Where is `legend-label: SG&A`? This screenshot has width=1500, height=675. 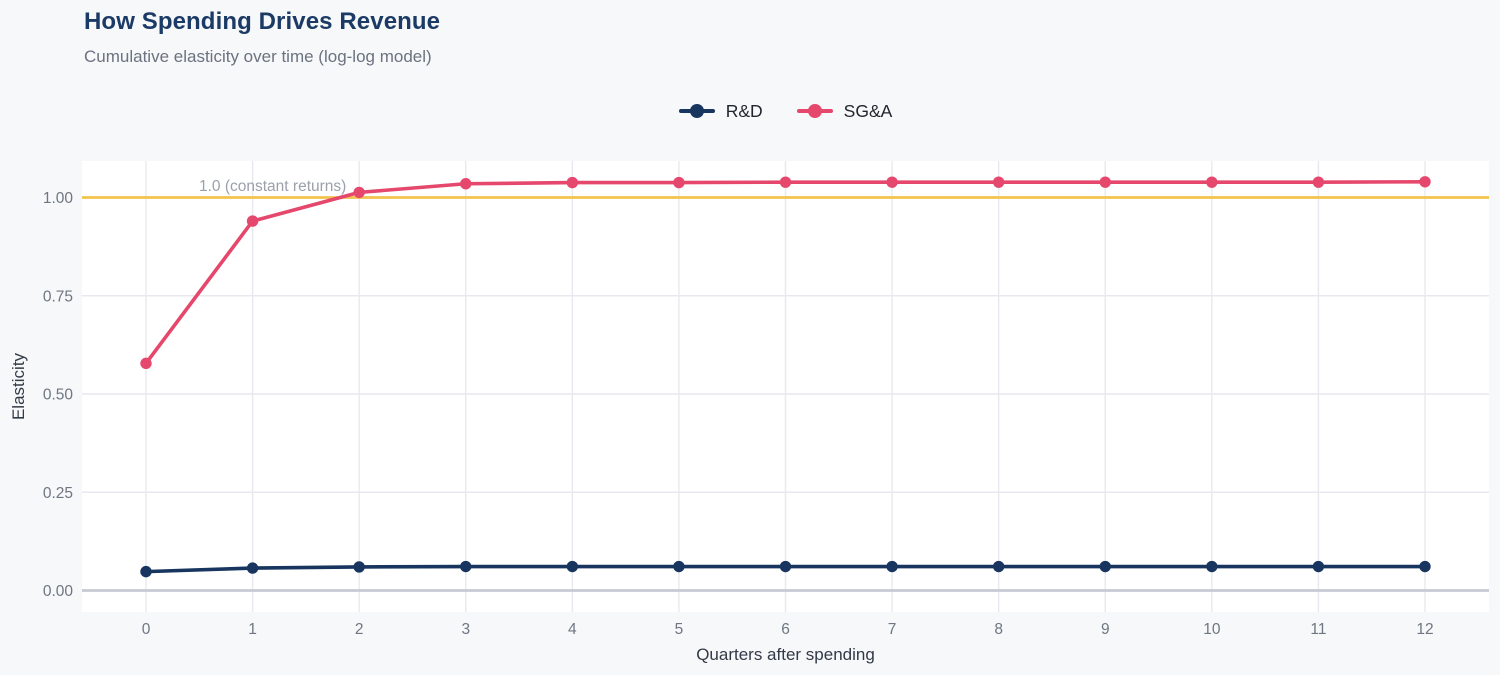 legend-label: SG&A is located at coordinates (868, 110).